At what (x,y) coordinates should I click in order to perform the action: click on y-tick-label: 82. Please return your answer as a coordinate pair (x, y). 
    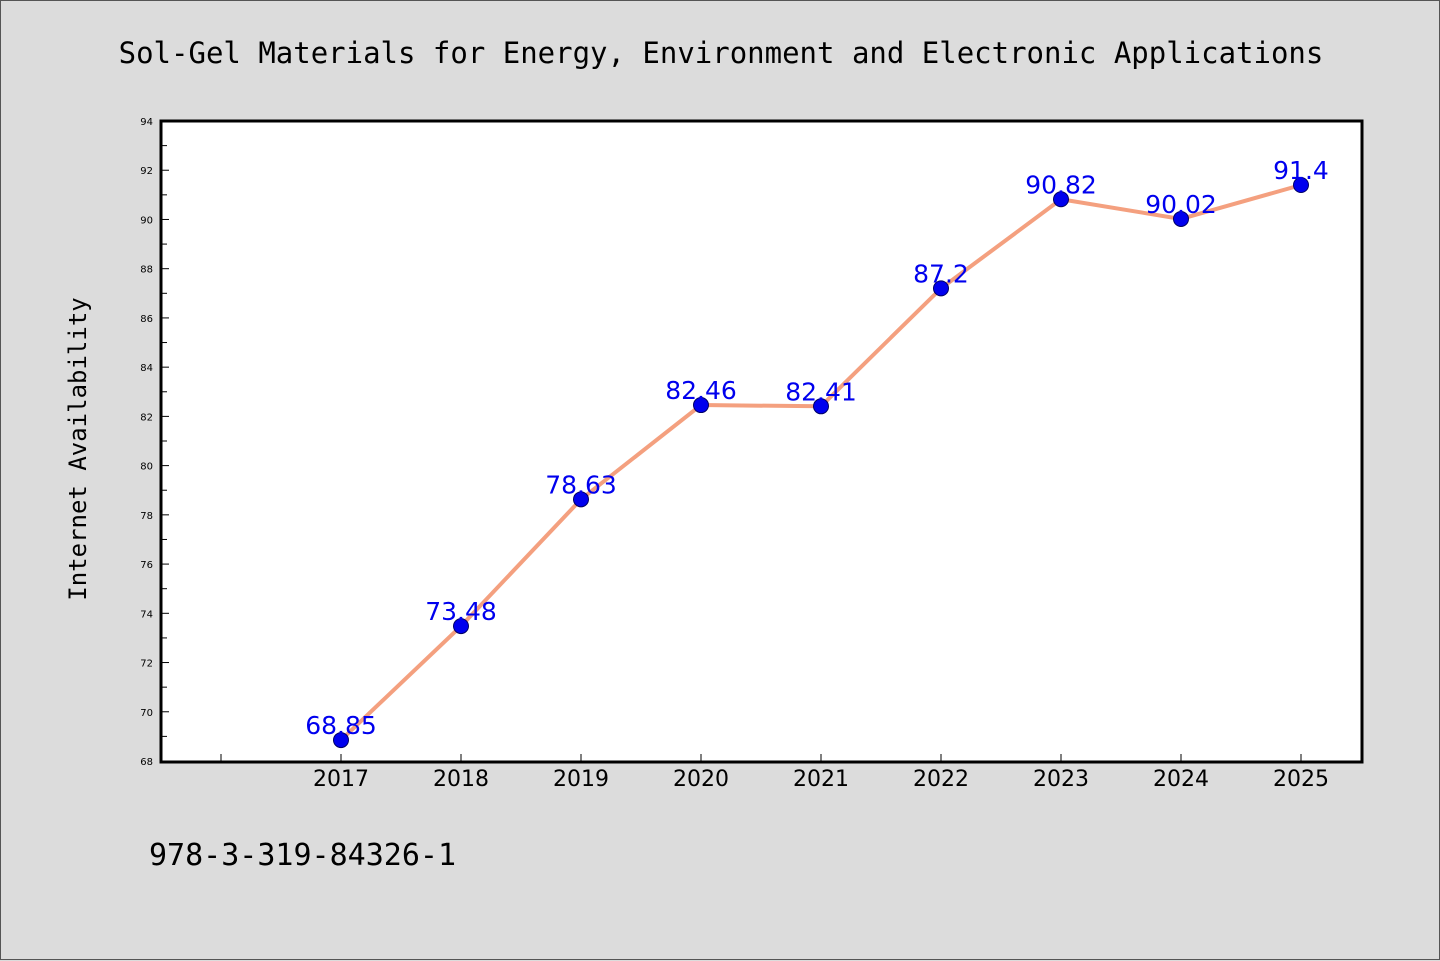
    Looking at the image, I should click on (146, 417).